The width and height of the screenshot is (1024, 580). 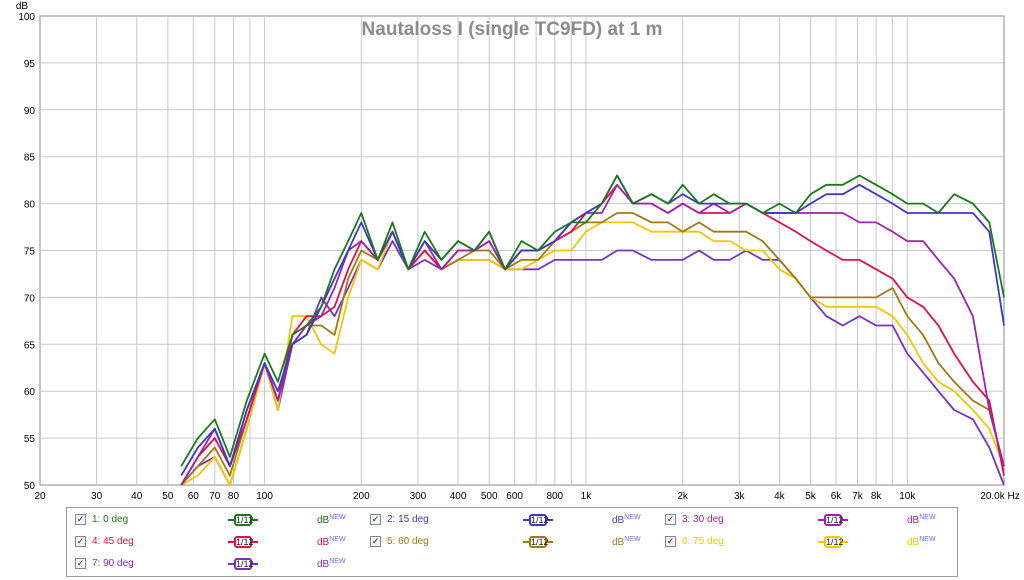 What do you see at coordinates (999, 496) in the screenshot?
I see `x-tick-label: 20.0k Hz` at bounding box center [999, 496].